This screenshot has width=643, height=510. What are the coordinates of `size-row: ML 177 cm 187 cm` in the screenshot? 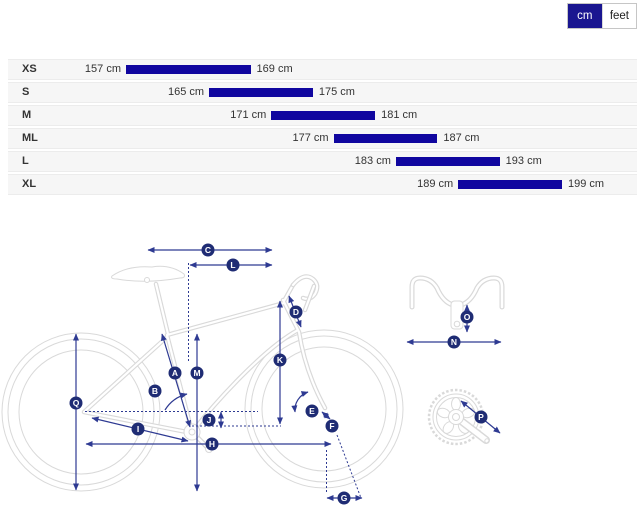 It's located at (322, 138).